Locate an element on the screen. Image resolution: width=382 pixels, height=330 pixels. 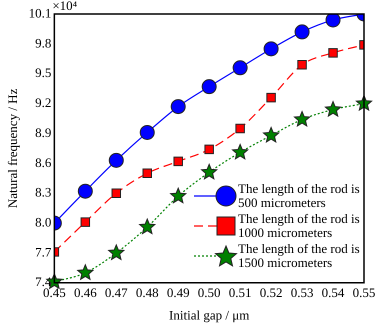
x-axis-title: Initial gap / μm is located at coordinates (209, 315).